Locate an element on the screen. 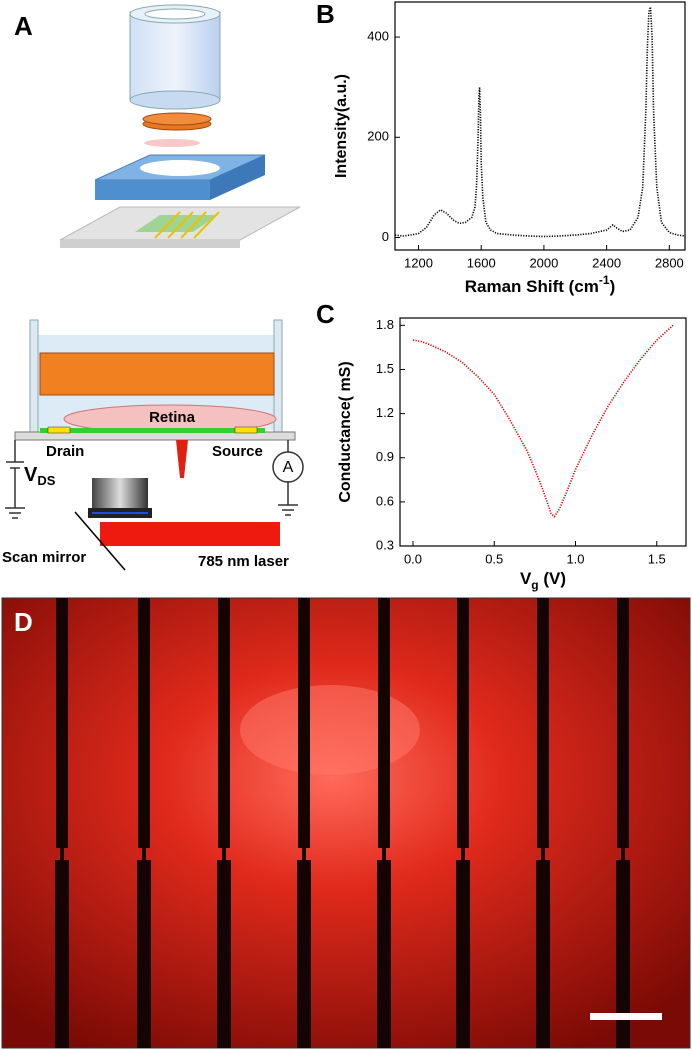  vds-label: VDS is located at coordinates (40, 476).